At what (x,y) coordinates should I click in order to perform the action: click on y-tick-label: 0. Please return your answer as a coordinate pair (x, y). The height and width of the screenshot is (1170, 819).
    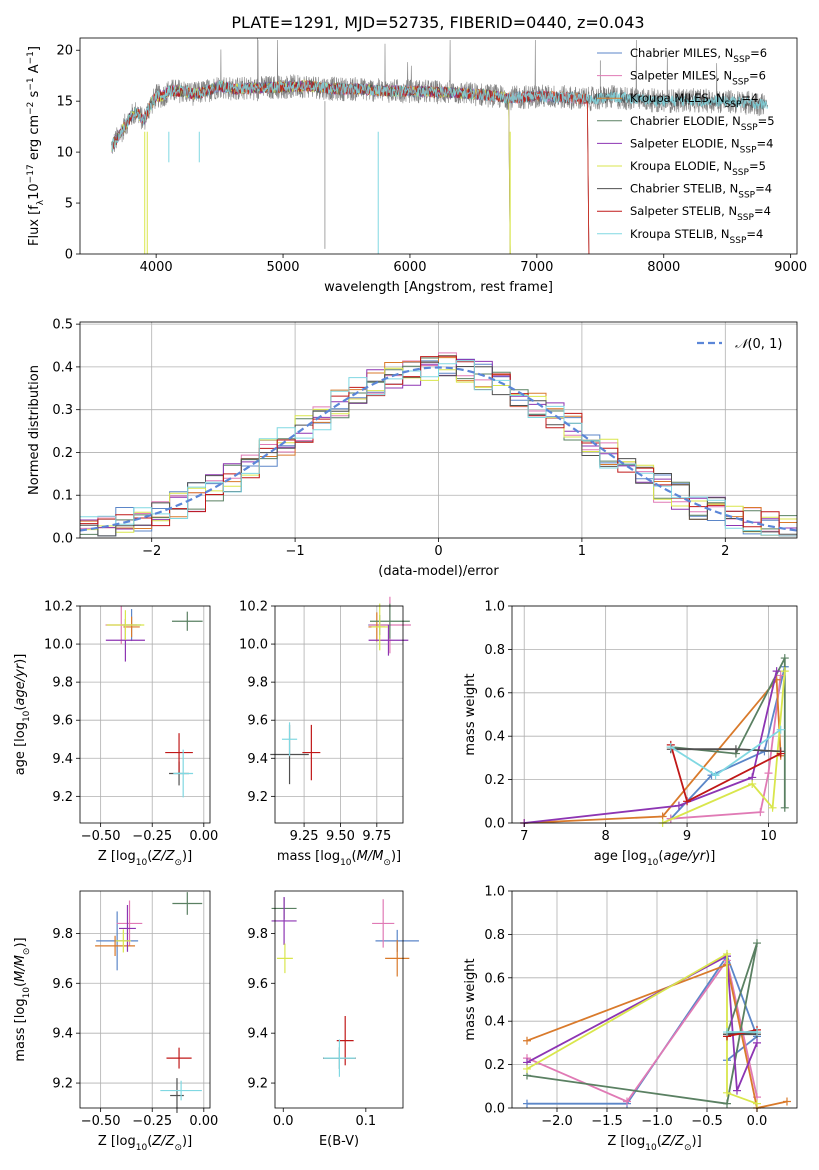
    Looking at the image, I should click on (69, 255).